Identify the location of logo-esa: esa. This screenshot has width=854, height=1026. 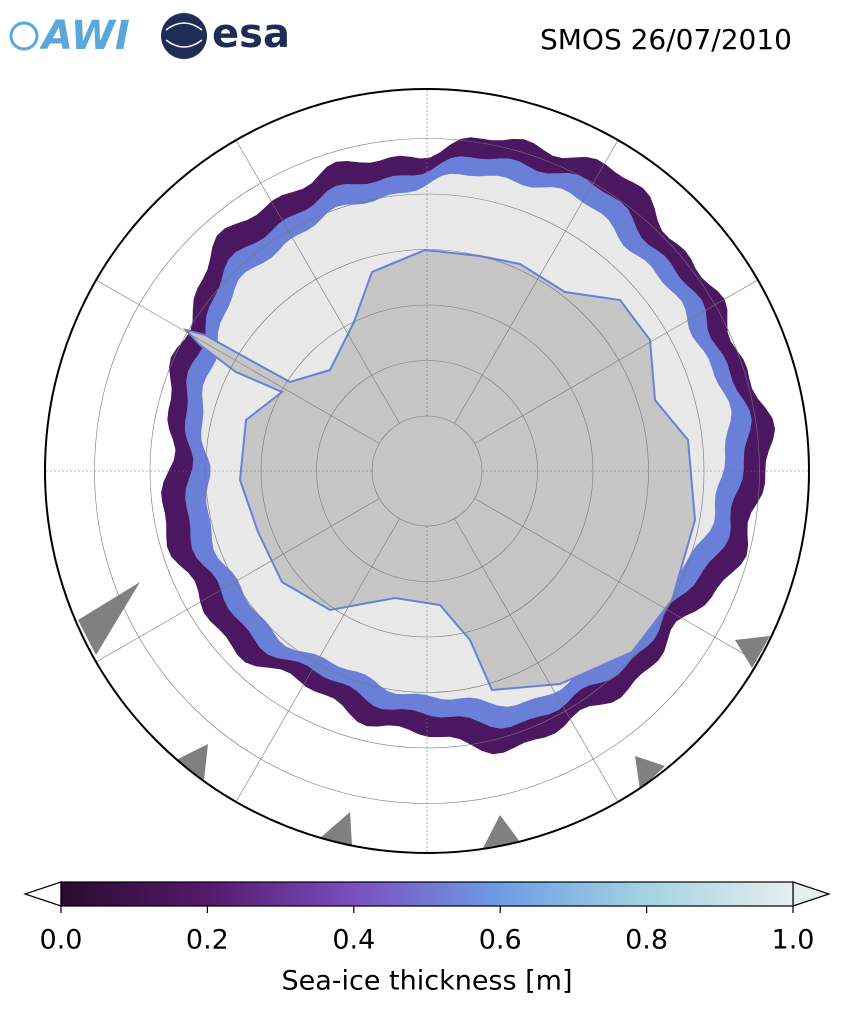
(225, 35).